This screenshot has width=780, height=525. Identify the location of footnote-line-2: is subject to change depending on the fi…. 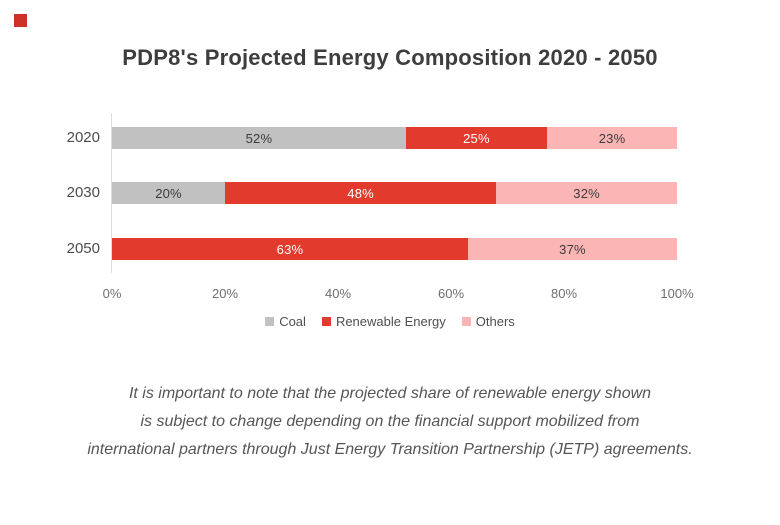
(390, 421).